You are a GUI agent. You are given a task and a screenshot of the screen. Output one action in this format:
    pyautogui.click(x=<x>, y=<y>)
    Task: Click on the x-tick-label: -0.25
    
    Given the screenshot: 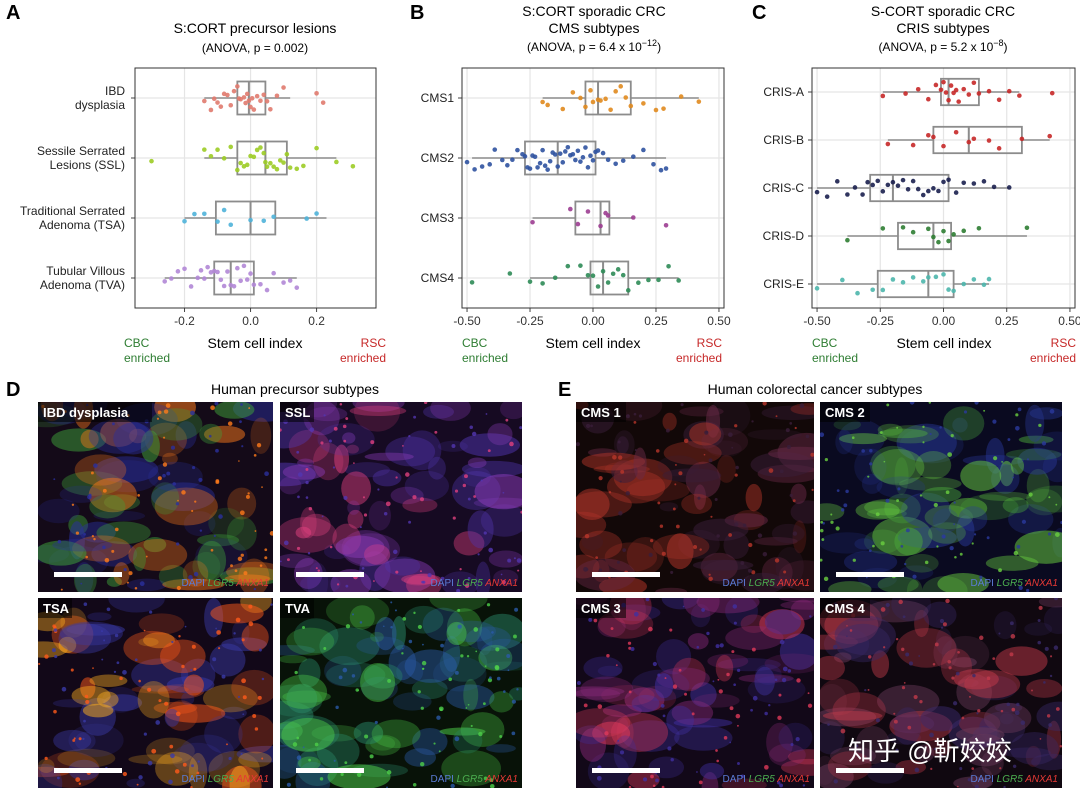 What is the action you would take?
    pyautogui.click(x=881, y=321)
    